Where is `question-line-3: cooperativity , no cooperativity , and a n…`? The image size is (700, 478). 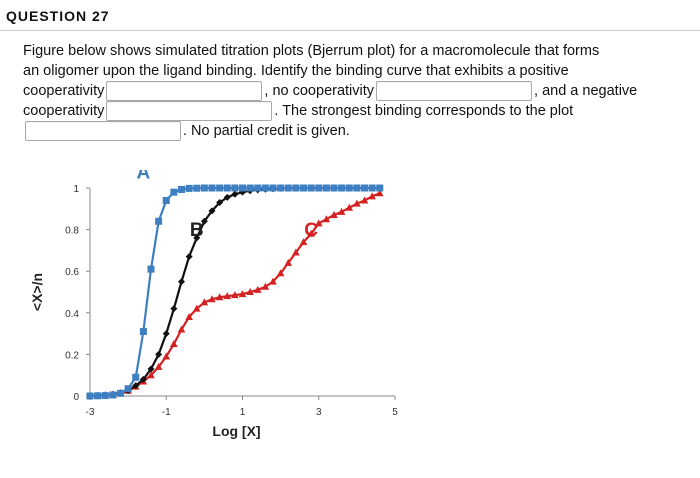 question-line-3: cooperativity , no cooperativity , and a n… is located at coordinates (353, 91).